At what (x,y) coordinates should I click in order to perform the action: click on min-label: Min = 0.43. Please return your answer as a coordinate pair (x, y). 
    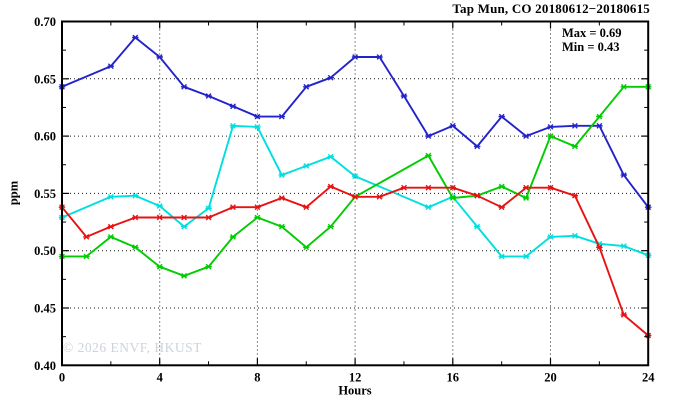
    Looking at the image, I should click on (591, 47).